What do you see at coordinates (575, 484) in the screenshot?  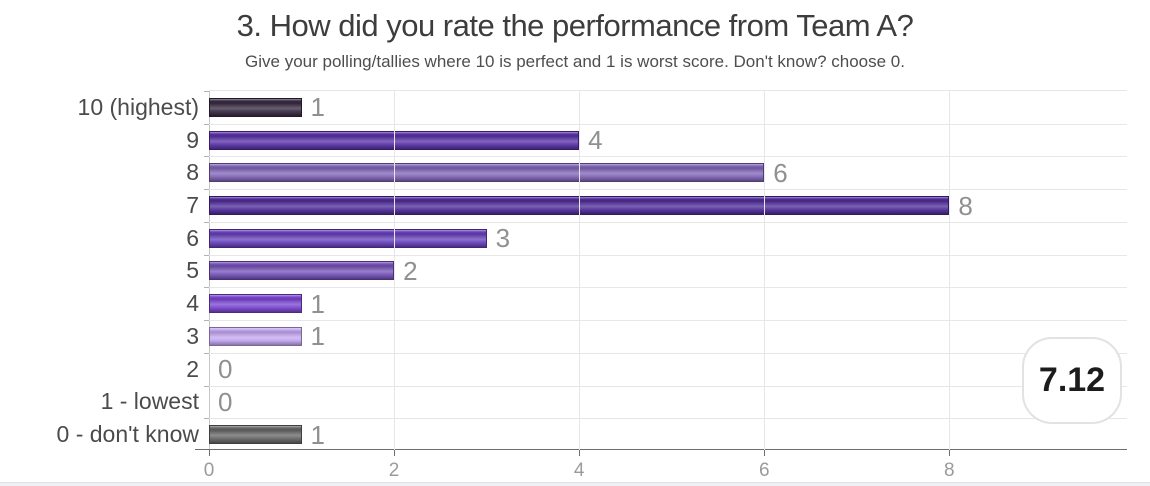 I see `bottom-divider` at bounding box center [575, 484].